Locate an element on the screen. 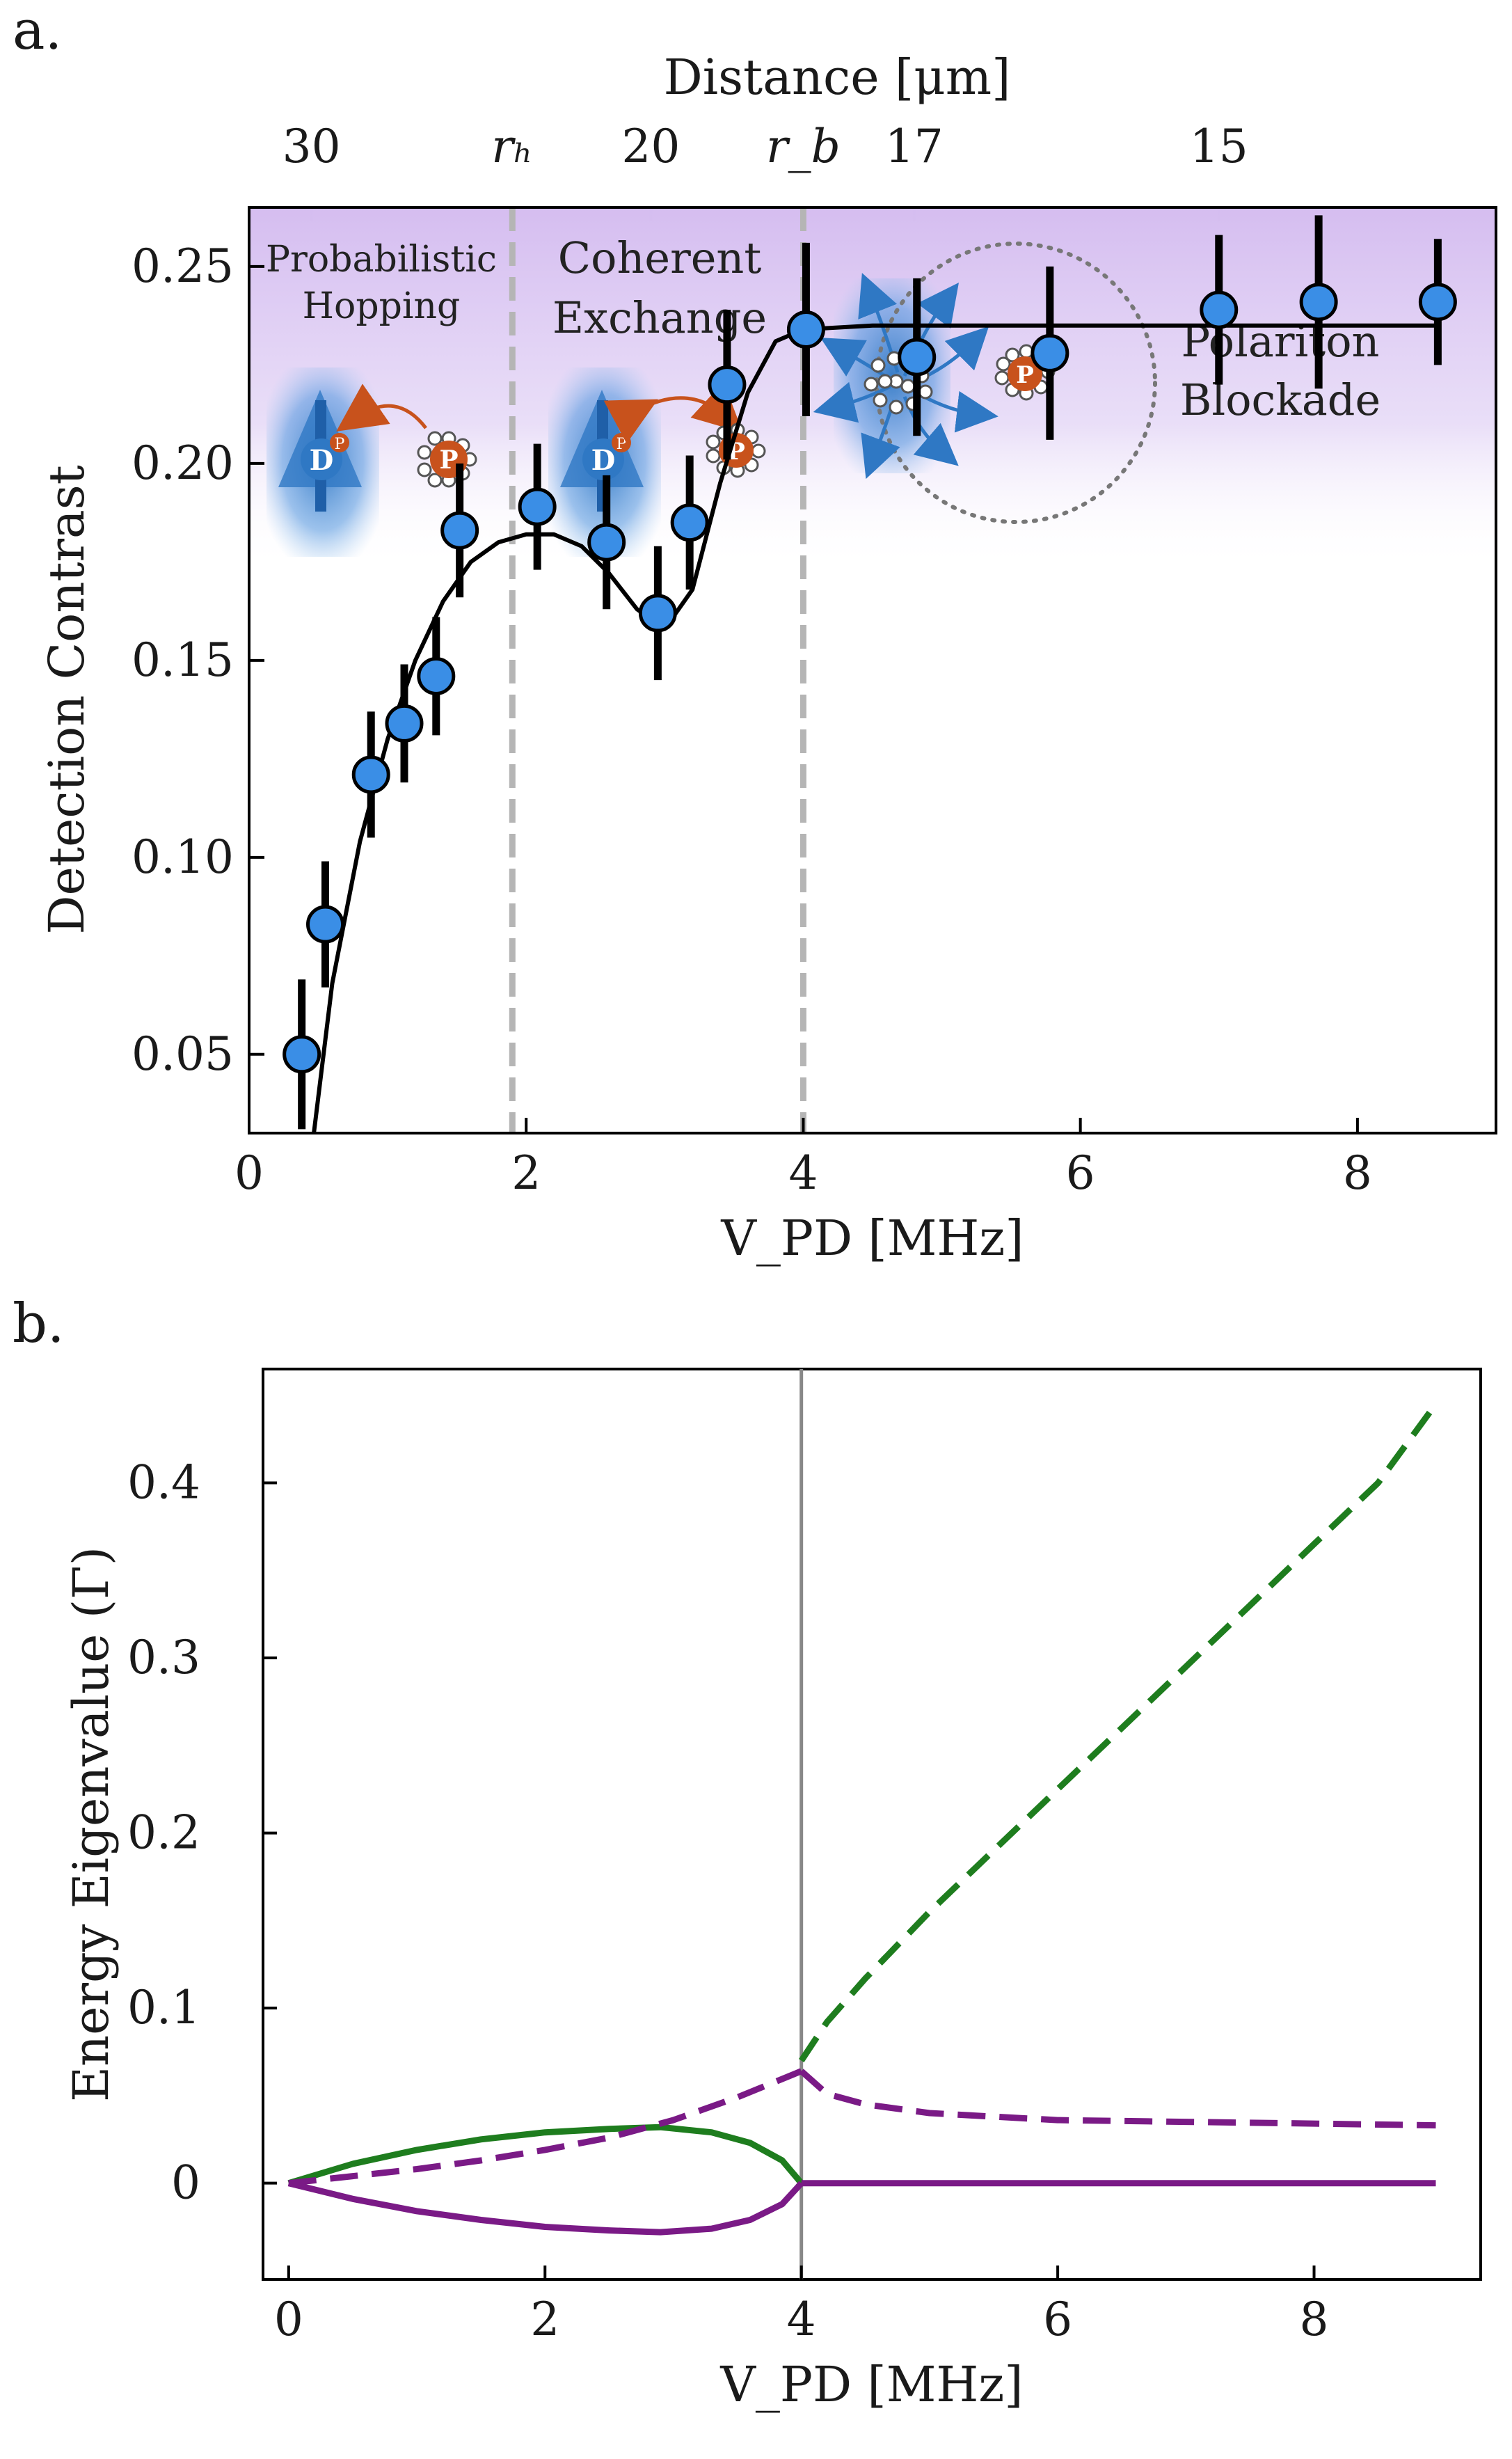 The image size is (1512, 2459). y-tick-label-4: 0.25 is located at coordinates (183, 266).